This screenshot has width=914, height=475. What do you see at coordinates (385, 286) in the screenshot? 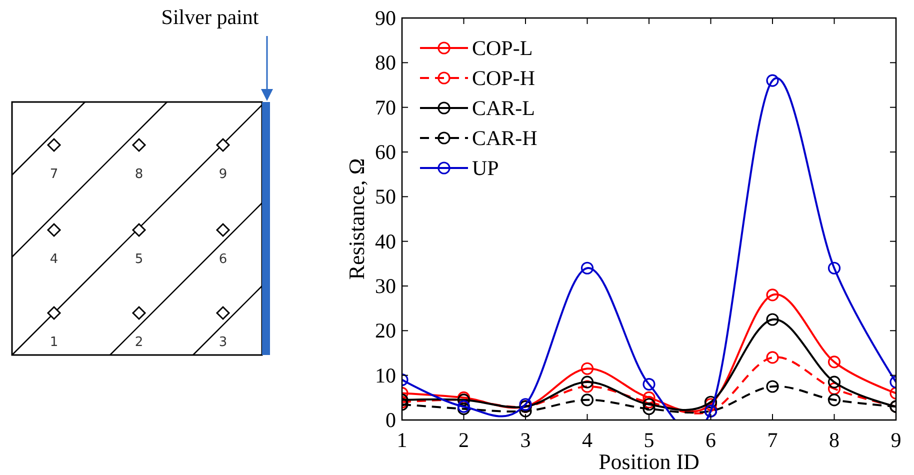
I see `y-tick-label: 30` at bounding box center [385, 286].